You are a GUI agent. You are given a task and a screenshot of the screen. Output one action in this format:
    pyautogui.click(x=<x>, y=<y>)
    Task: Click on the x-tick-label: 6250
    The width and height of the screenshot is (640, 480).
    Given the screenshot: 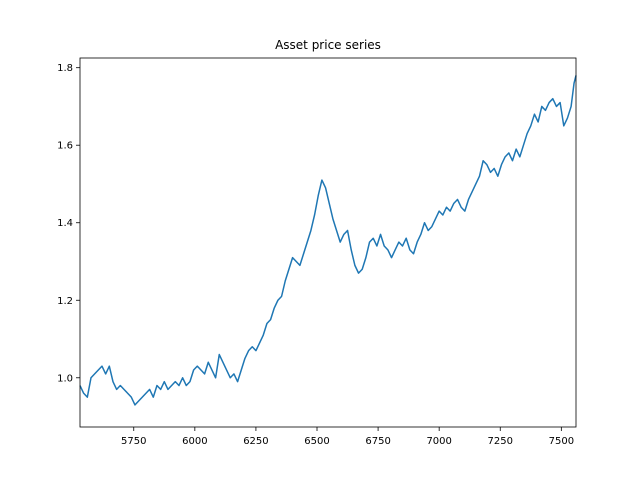 What is the action you would take?
    pyautogui.click(x=255, y=441)
    